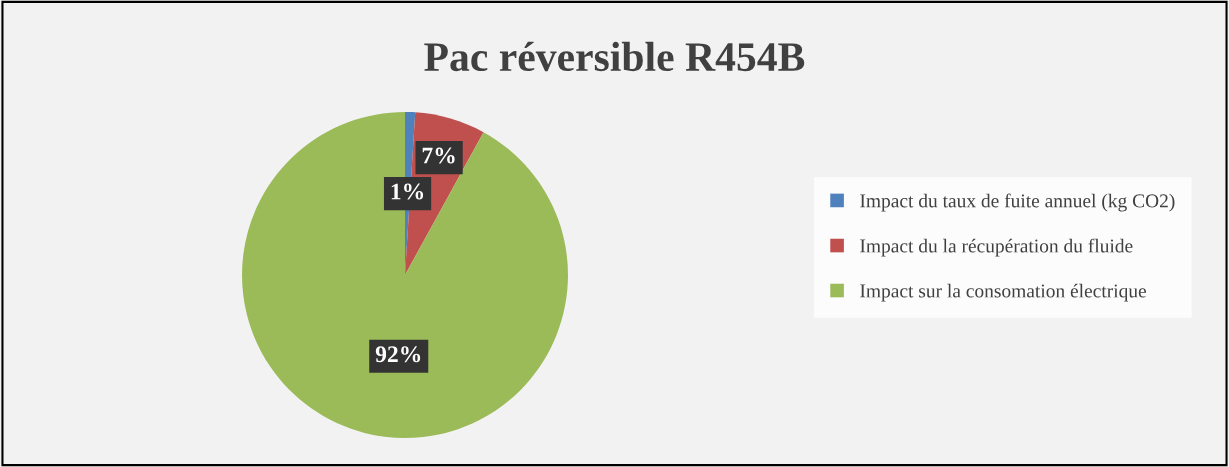 The height and width of the screenshot is (467, 1229). What do you see at coordinates (1017, 202) in the screenshot?
I see `legend-label: Impact du taux de fuite annuel (kg CO2)` at bounding box center [1017, 202].